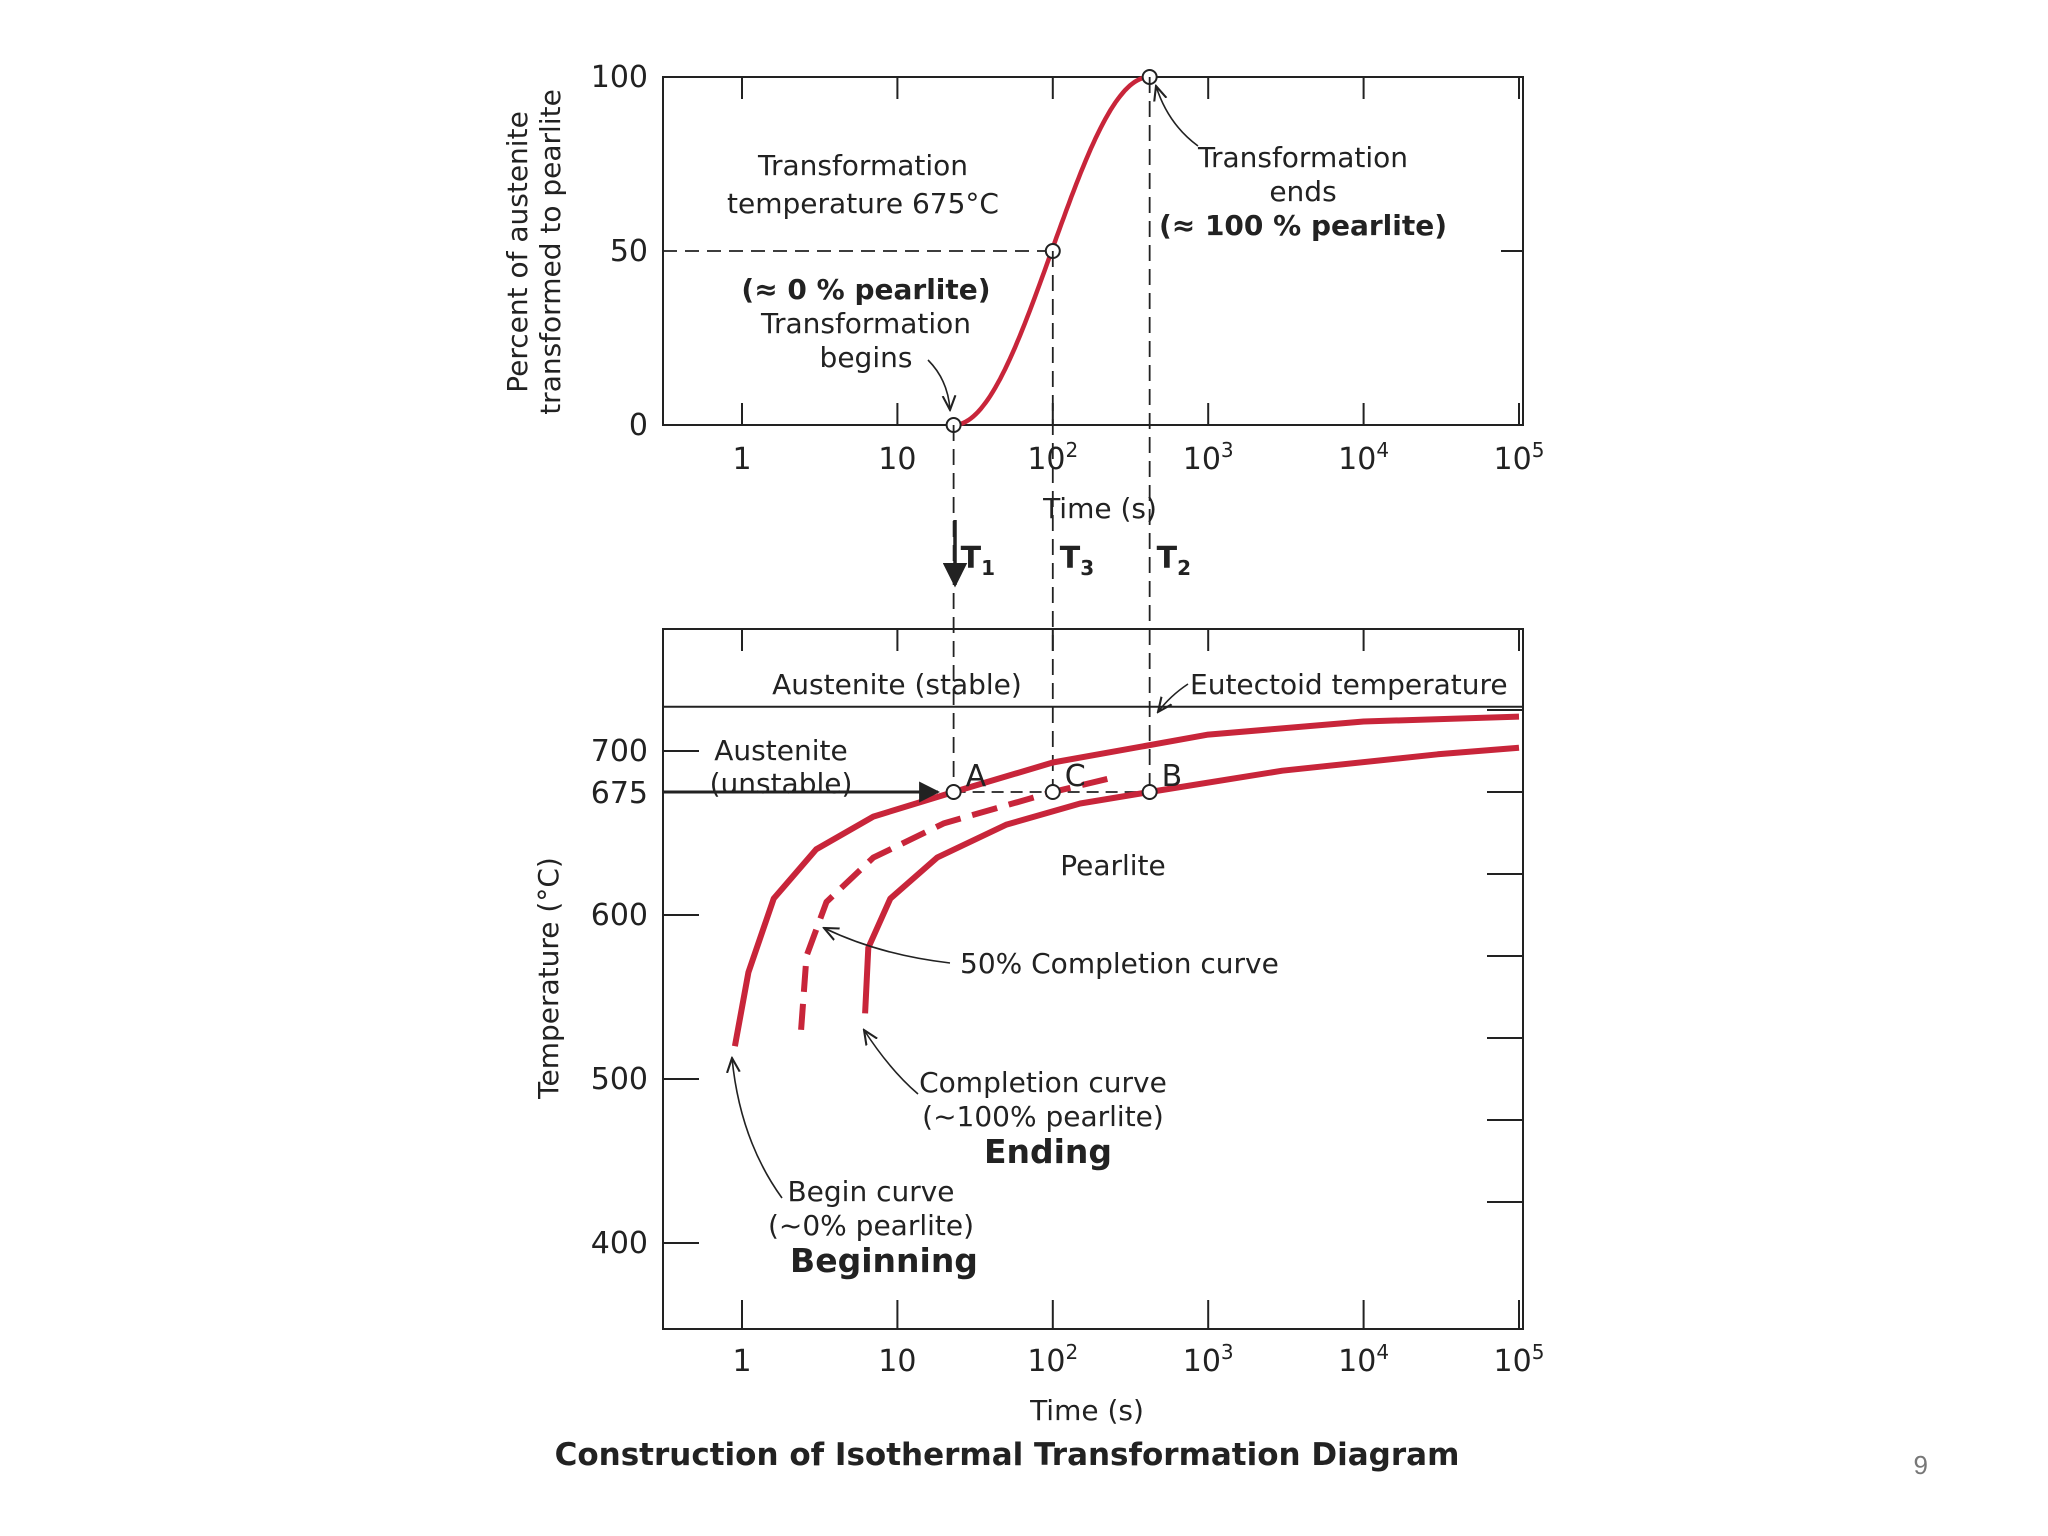 The image size is (2048, 1536). Describe the element at coordinates (1303, 225) in the screenshot. I see `ann-ends-line3: (≈ 100 % pearlite)` at that location.